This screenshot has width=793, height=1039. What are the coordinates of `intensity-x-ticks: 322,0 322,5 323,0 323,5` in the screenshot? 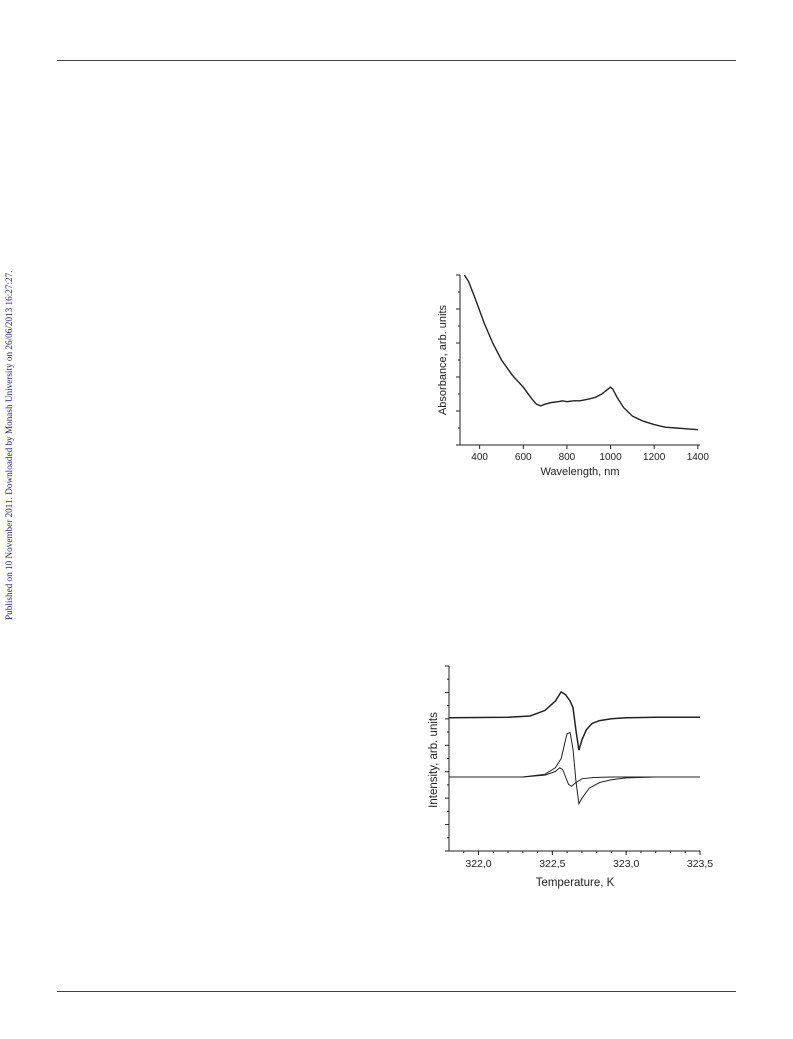 It's located at (588, 860).